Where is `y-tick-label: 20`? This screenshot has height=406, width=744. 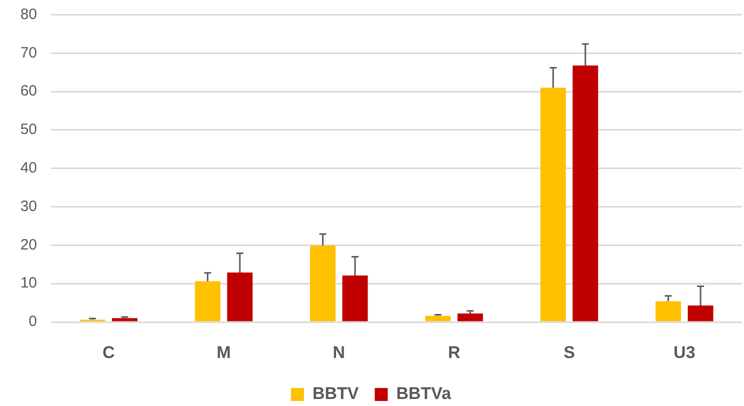
y-tick-label: 20 is located at coordinates (28, 245).